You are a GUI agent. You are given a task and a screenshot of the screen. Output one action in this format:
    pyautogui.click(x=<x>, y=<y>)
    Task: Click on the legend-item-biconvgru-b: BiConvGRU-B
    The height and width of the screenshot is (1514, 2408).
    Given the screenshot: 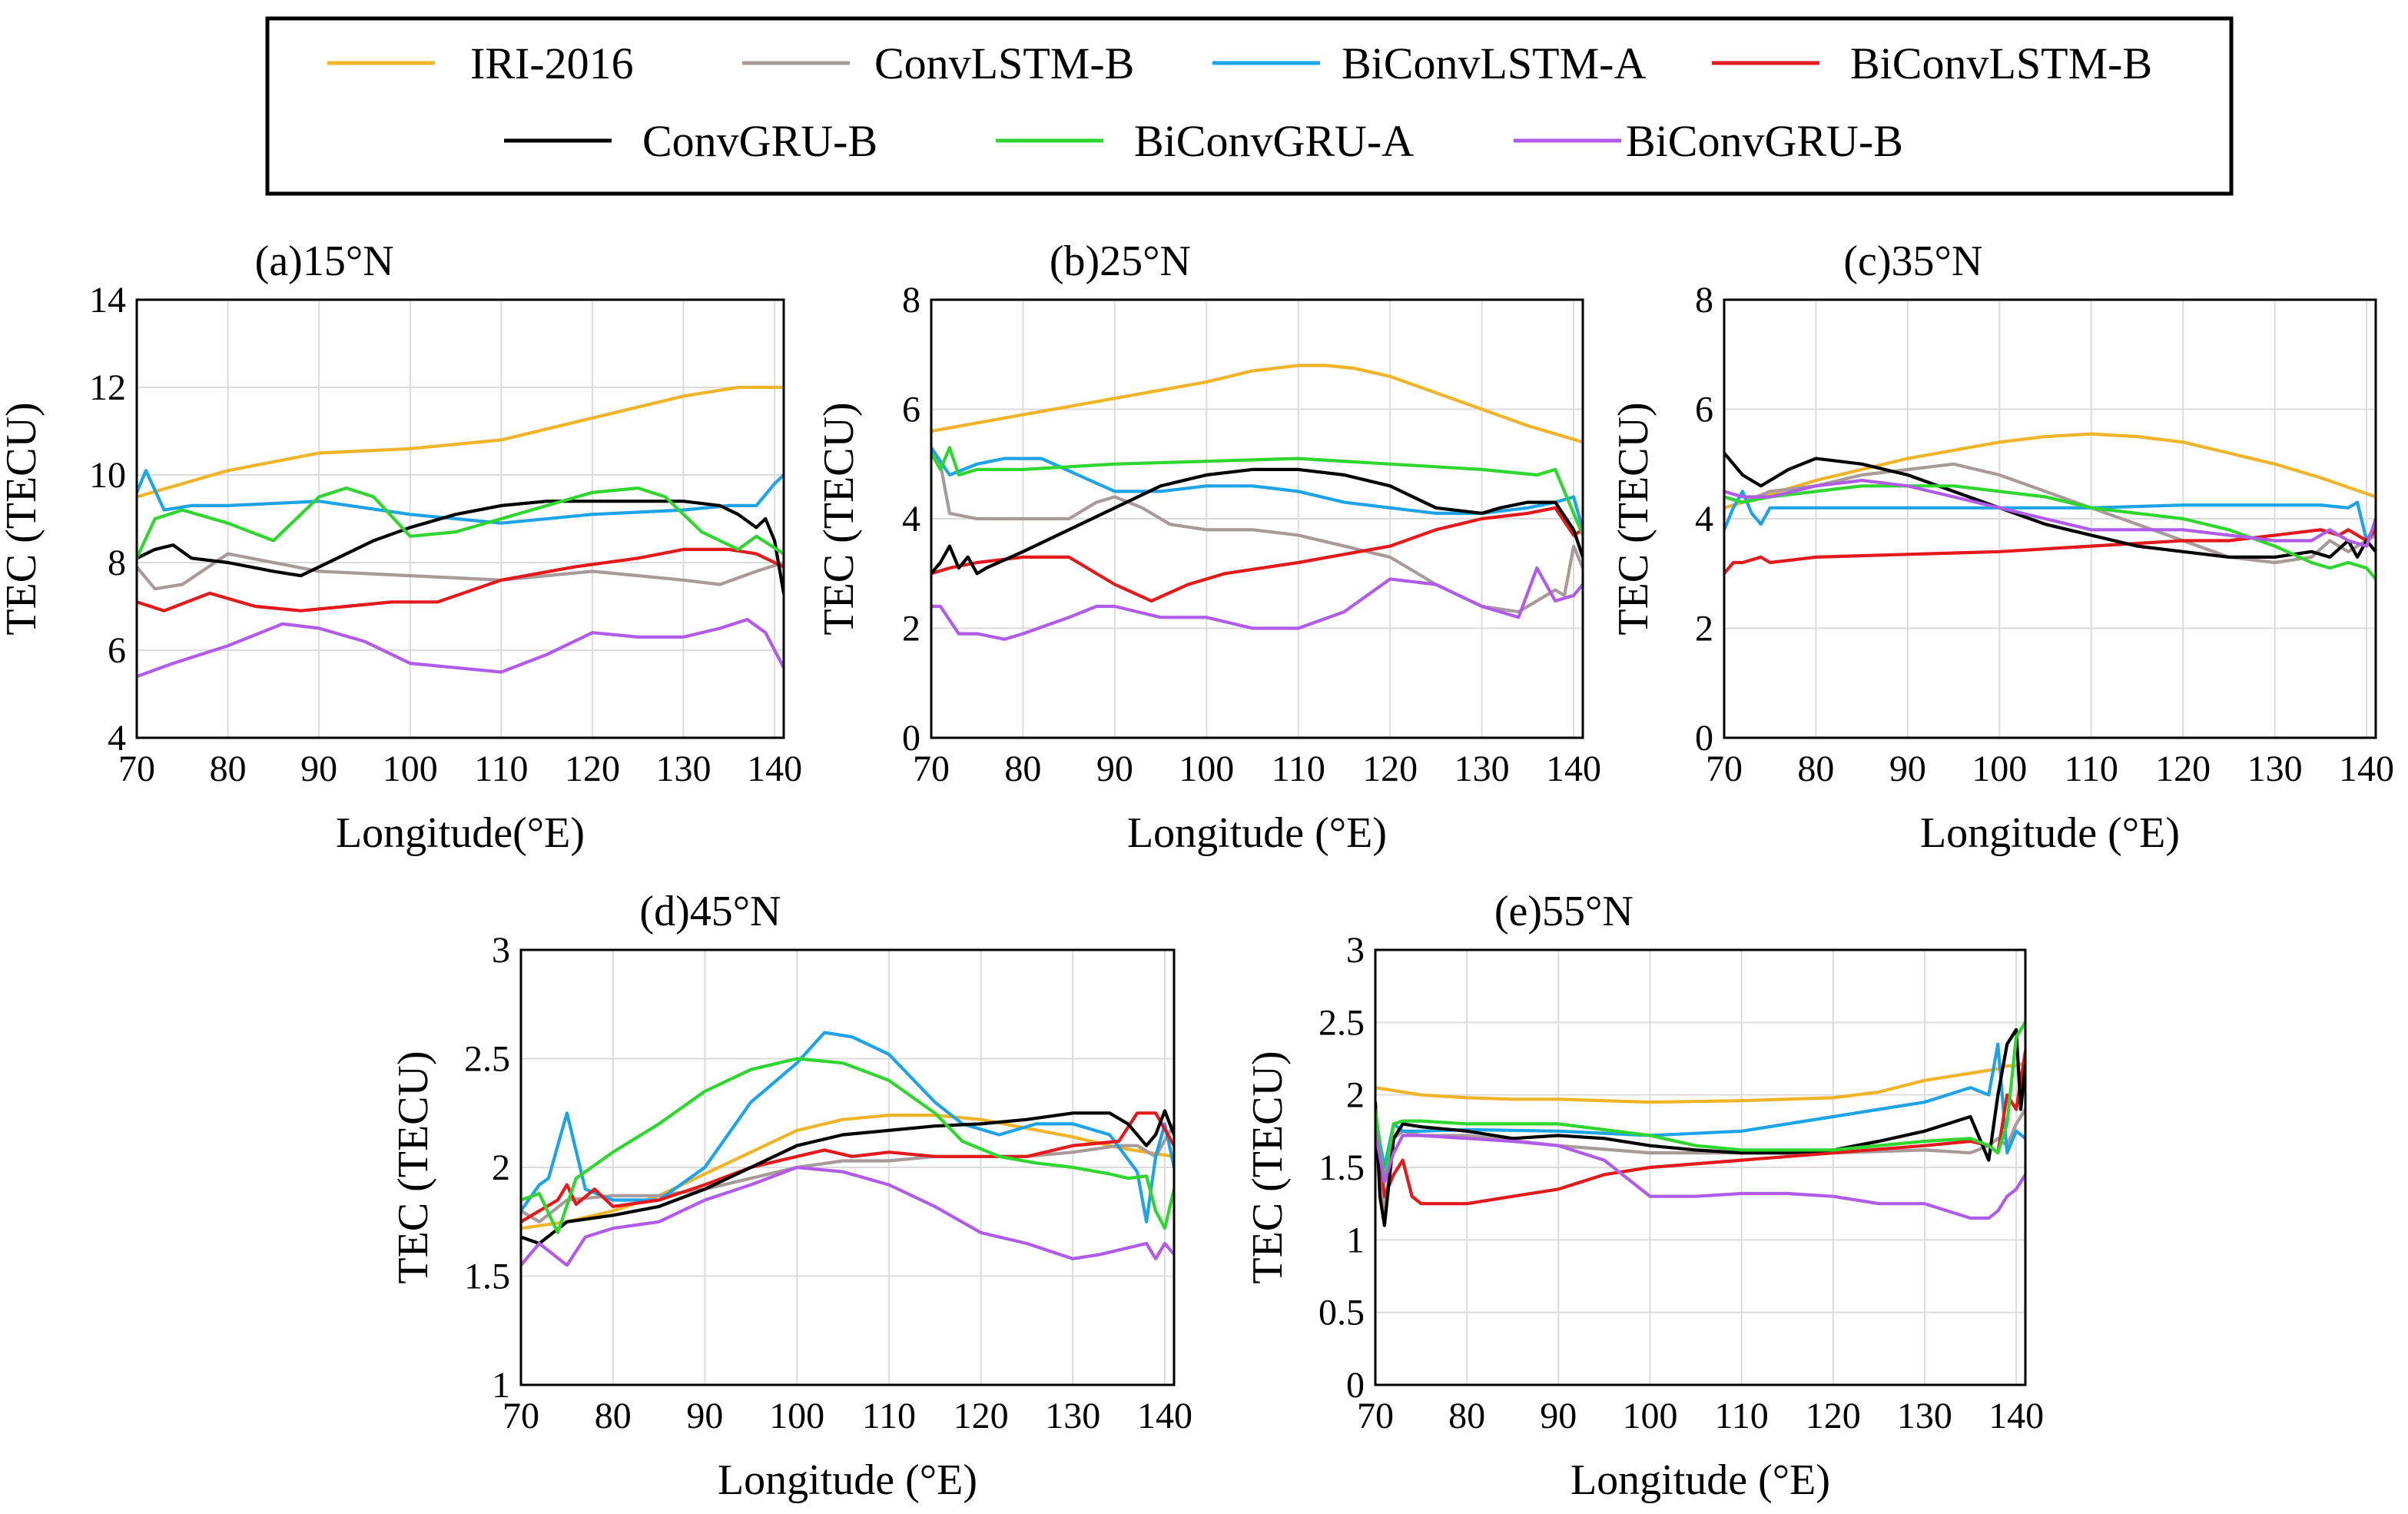 What is the action you would take?
    pyautogui.click(x=1709, y=141)
    